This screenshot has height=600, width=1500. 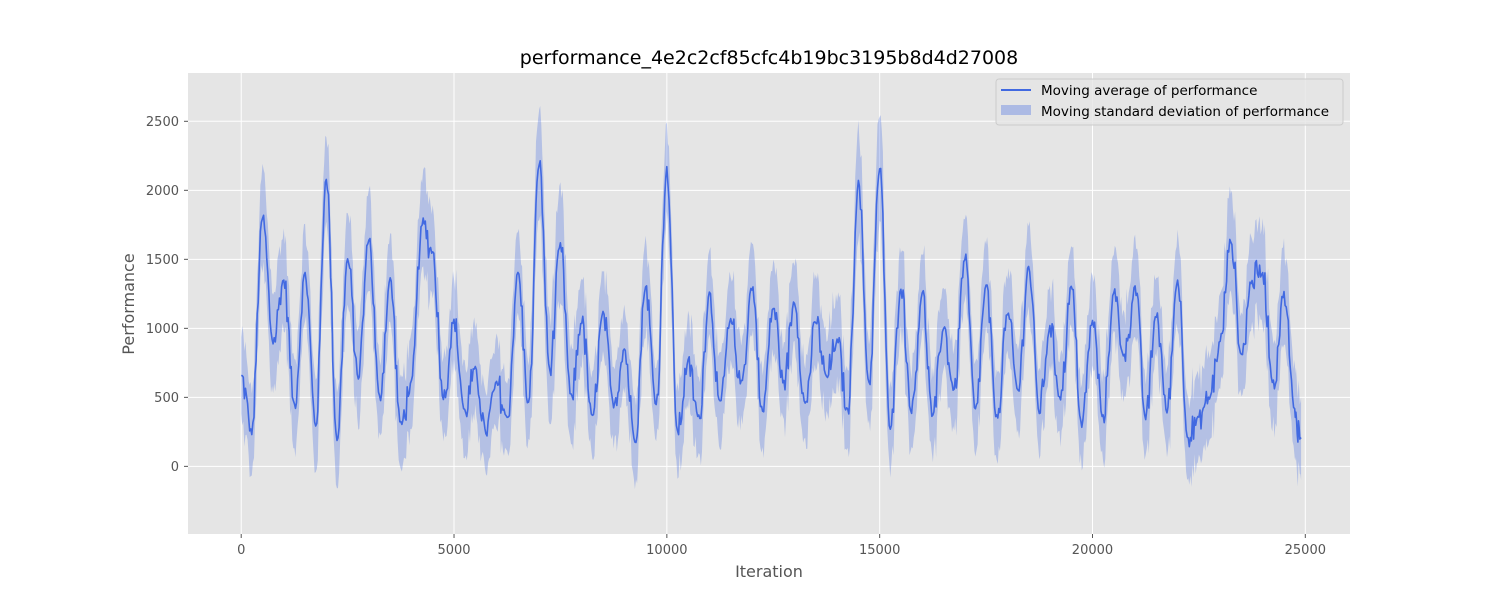 What do you see at coordinates (1305, 550) in the screenshot?
I see `x-tick-label: 25000` at bounding box center [1305, 550].